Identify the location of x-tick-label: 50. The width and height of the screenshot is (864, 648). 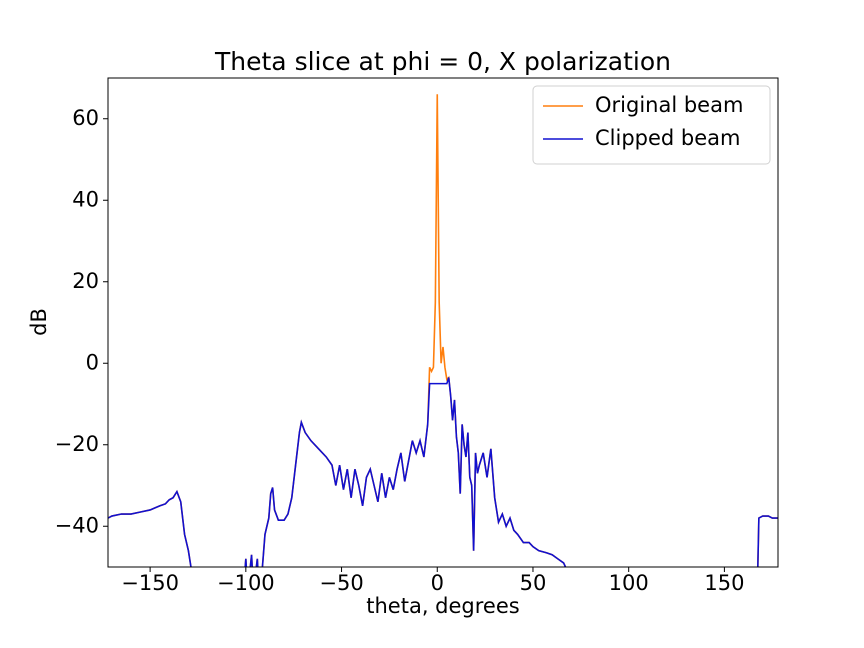
(533, 583).